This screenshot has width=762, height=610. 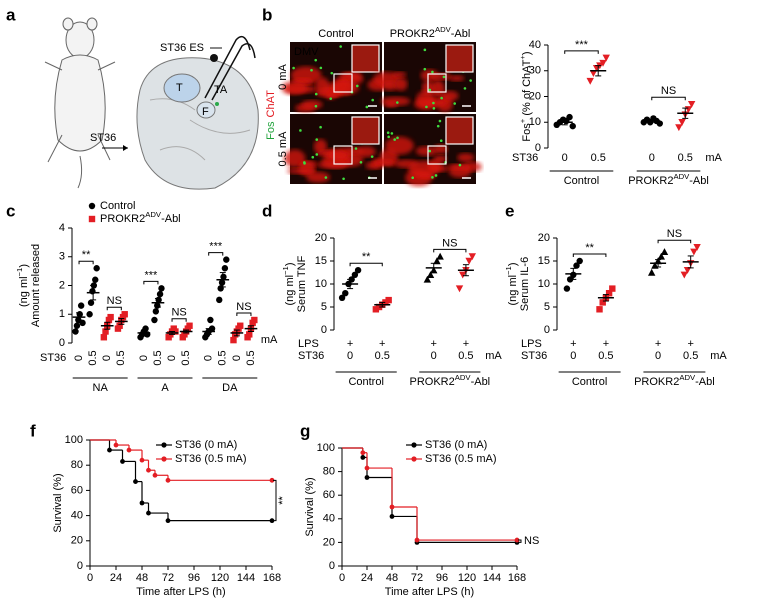 What do you see at coordinates (432, 382) in the screenshot?
I see `text-part: PROKR2` at bounding box center [432, 382].